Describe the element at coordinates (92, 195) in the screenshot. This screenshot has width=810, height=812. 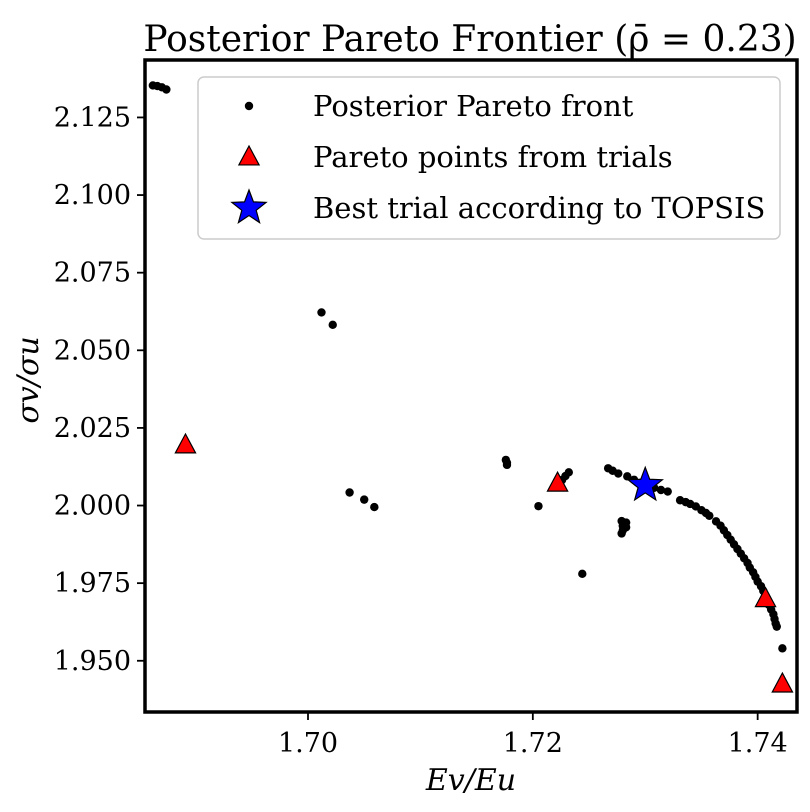
I see `y-tick-label: 2.100` at that location.